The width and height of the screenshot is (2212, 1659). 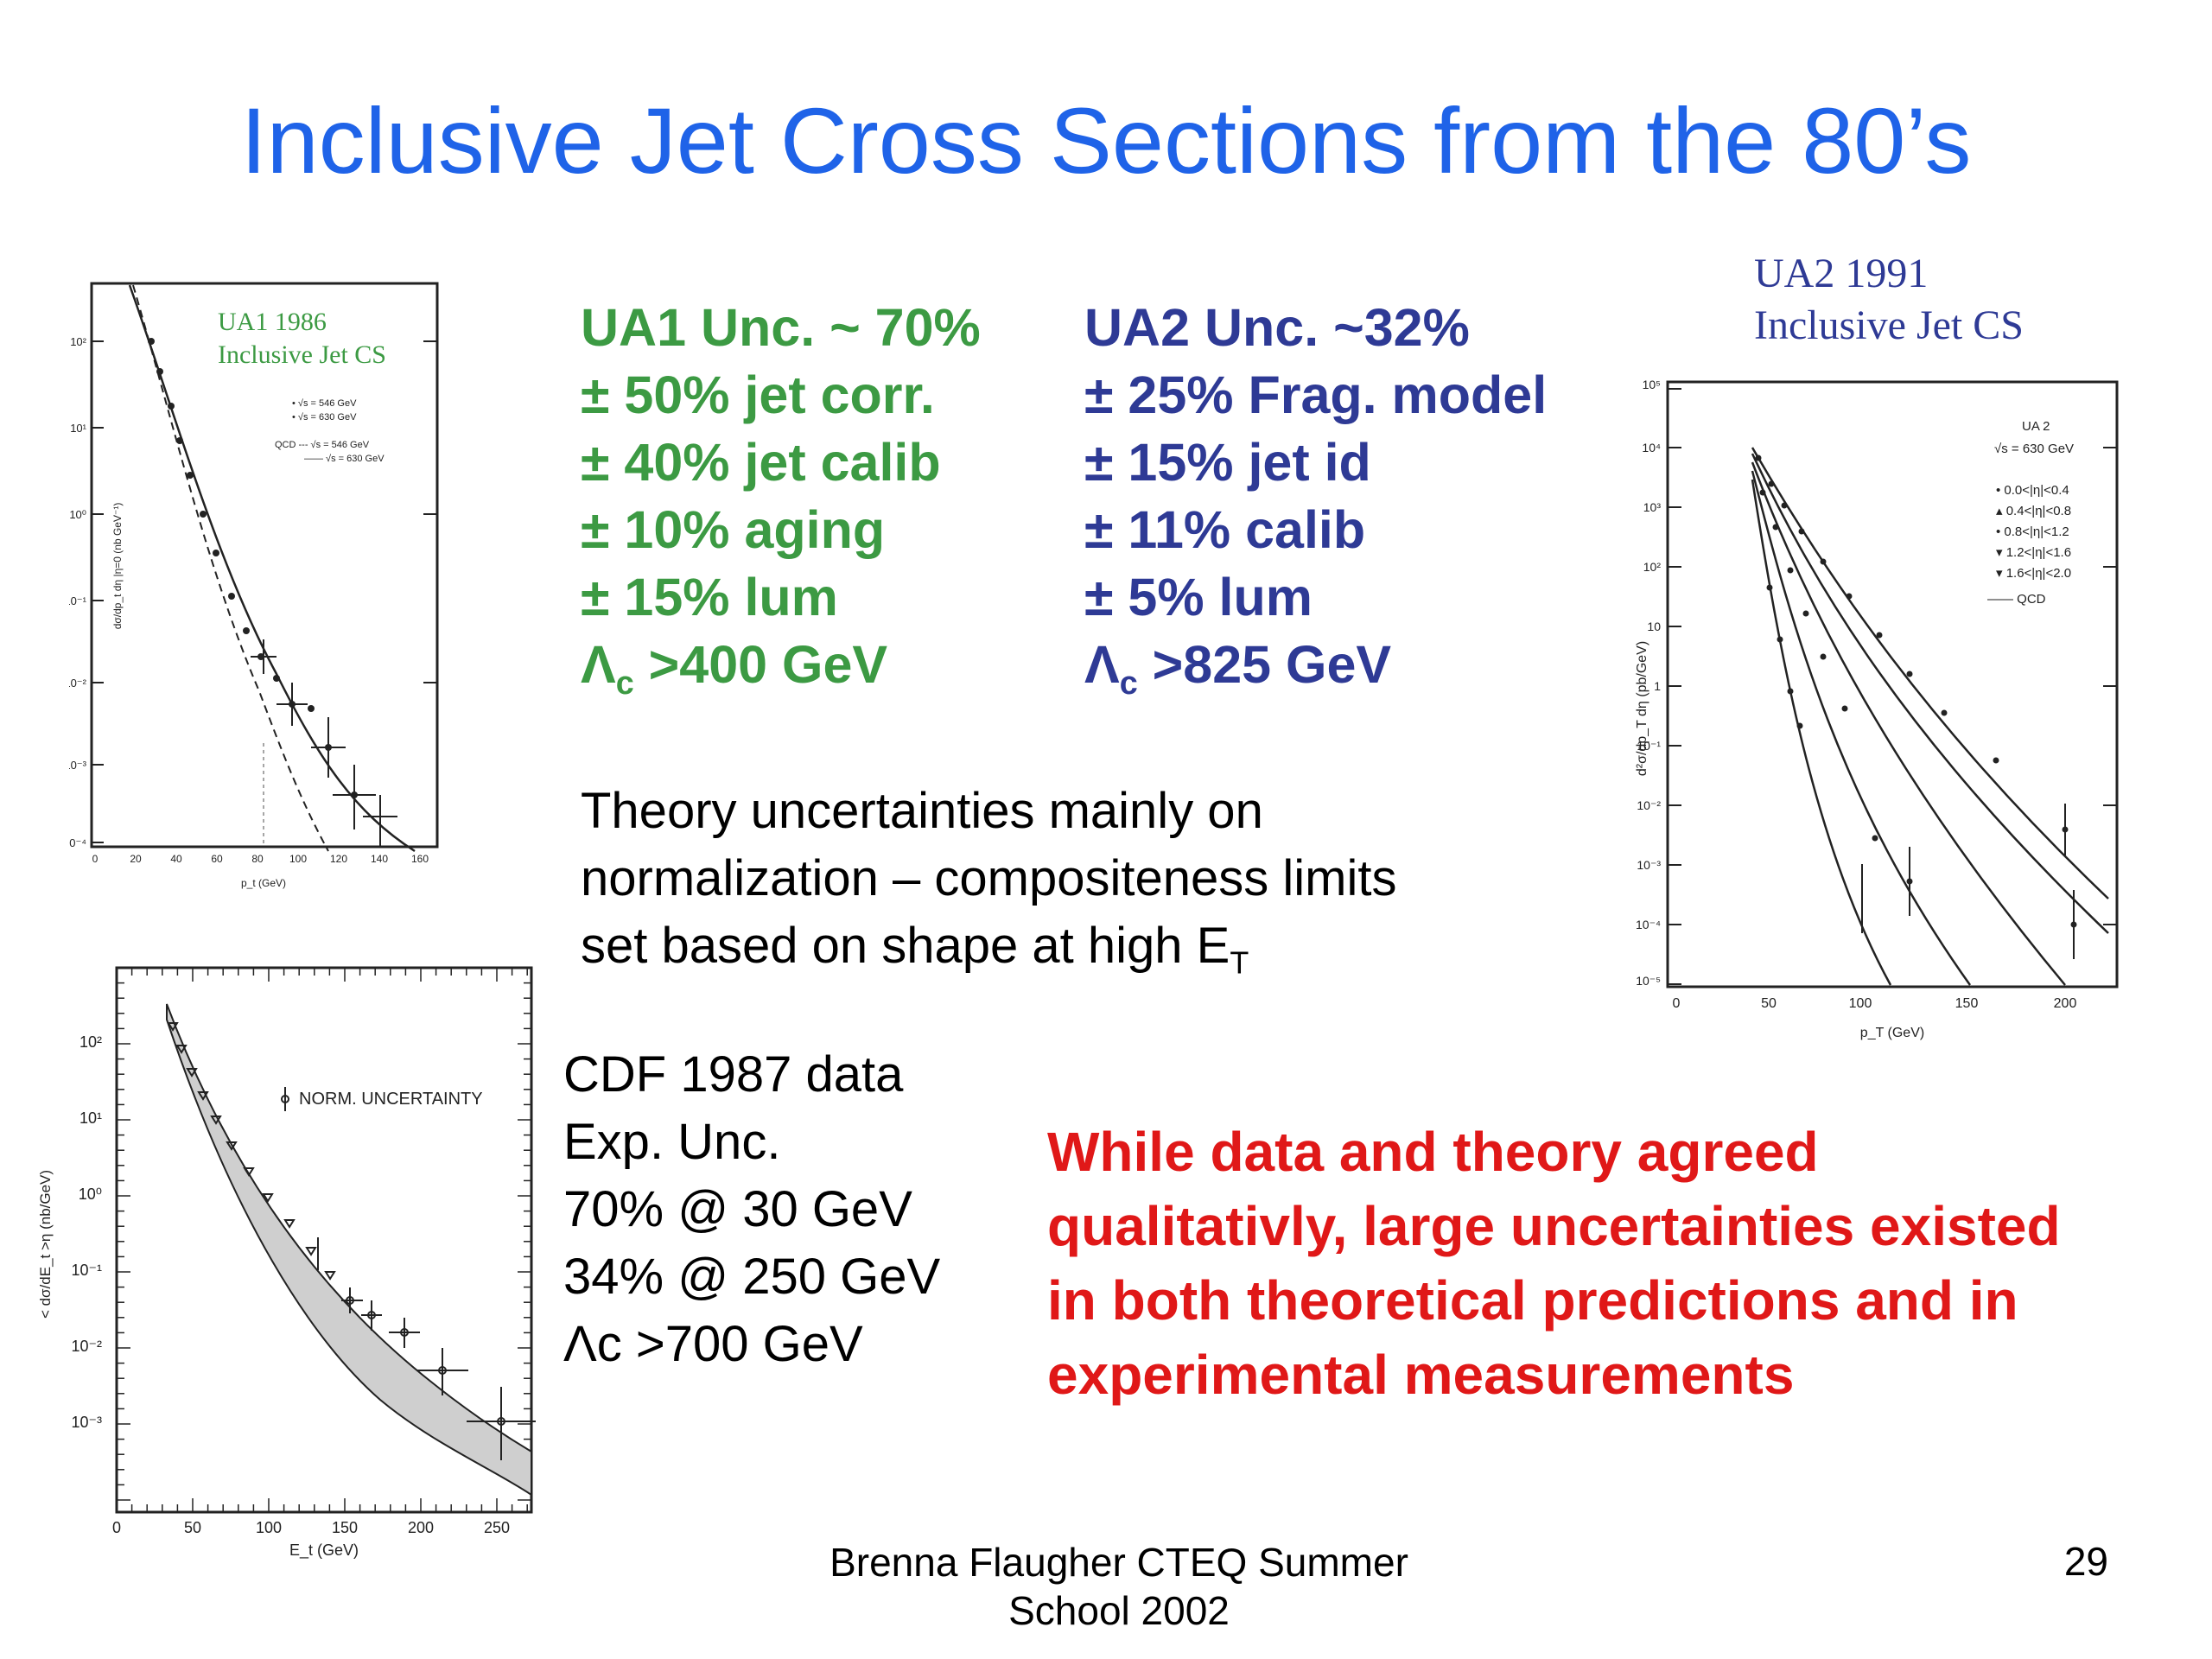 What do you see at coordinates (1892, 1033) in the screenshot?
I see `ua2-xlabel: p_T (GeV)` at bounding box center [1892, 1033].